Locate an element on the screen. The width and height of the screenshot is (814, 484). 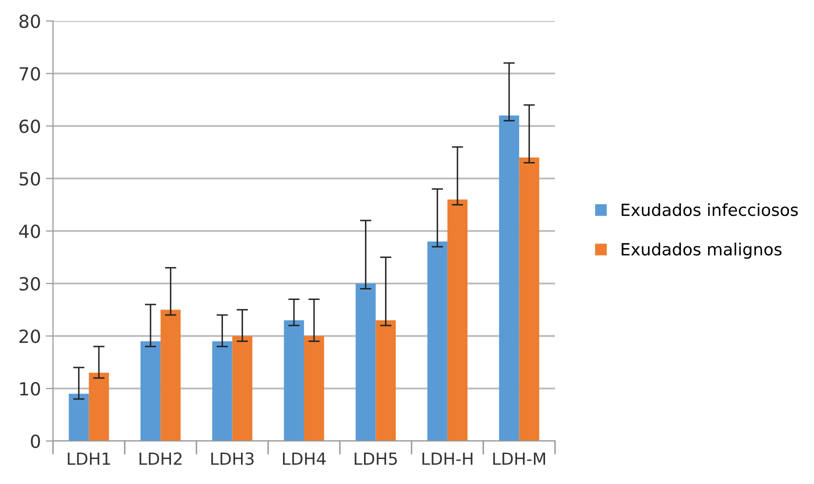
y-tick-label: 40 is located at coordinates (29, 231).